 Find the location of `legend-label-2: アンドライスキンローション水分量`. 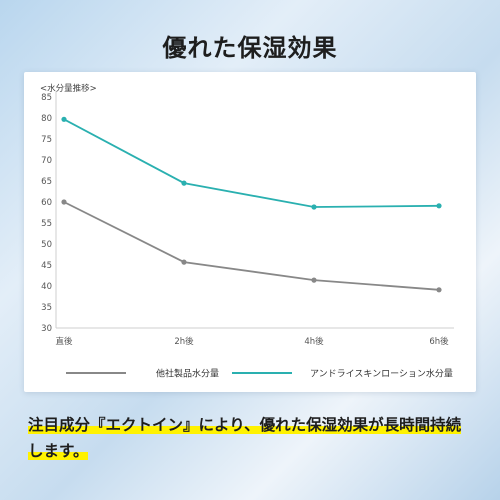

legend-label-2: アンドライスキンローション水分量 is located at coordinates (381, 374).